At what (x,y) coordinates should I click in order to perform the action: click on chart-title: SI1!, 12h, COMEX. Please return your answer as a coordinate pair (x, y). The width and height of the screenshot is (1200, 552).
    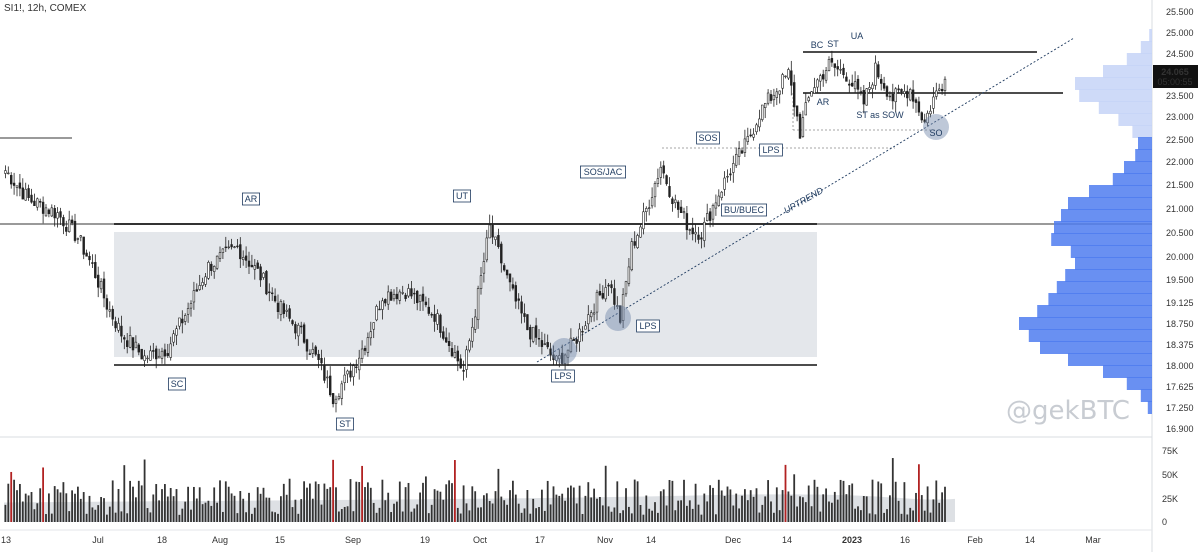
    Looking at the image, I should click on (45, 8).